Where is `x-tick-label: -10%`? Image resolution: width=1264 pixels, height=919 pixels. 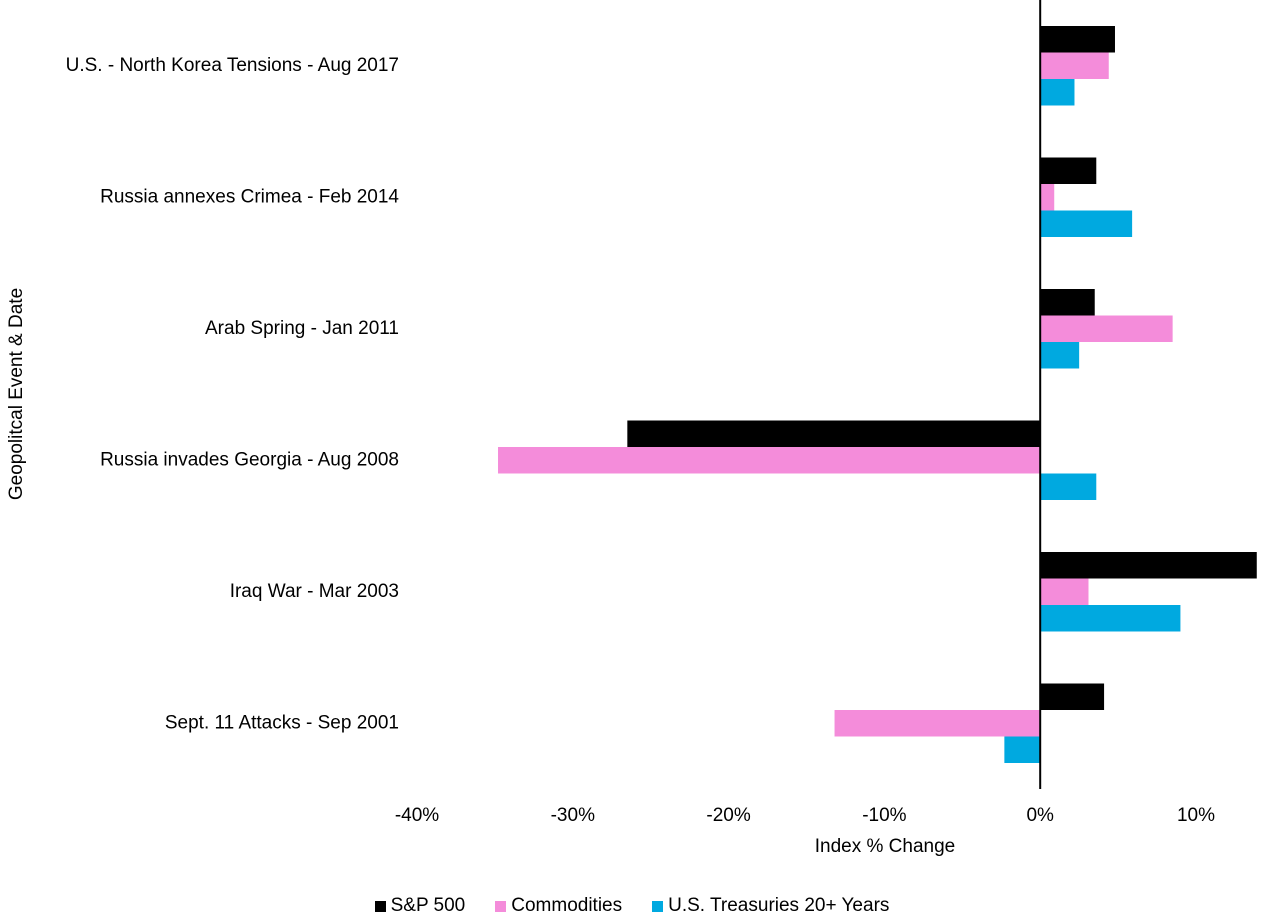
x-tick-label: -10% is located at coordinates (884, 815).